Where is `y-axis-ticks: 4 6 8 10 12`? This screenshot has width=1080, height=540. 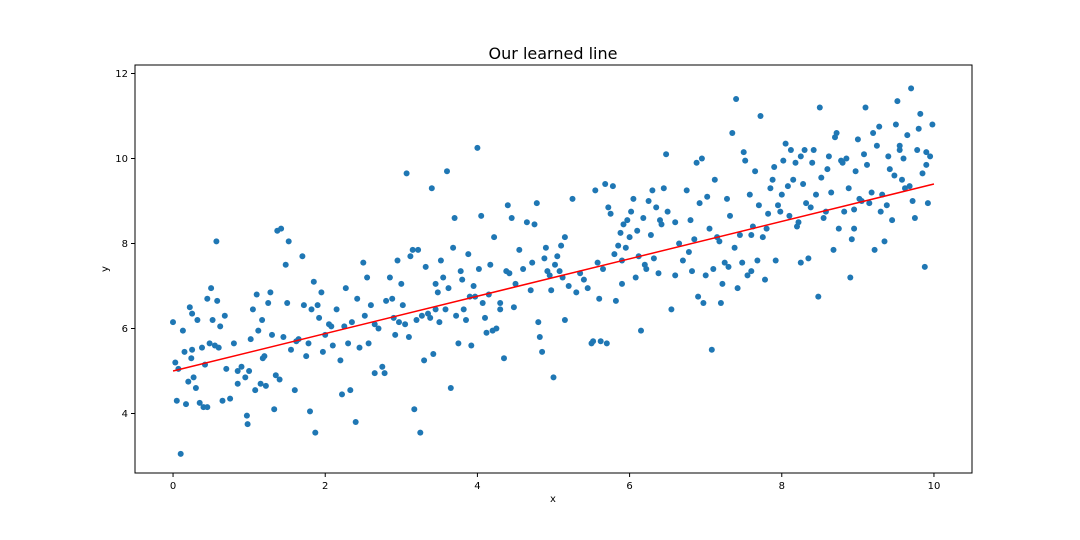
y-axis-ticks: 4 6 8 10 12 is located at coordinates (125, 244).